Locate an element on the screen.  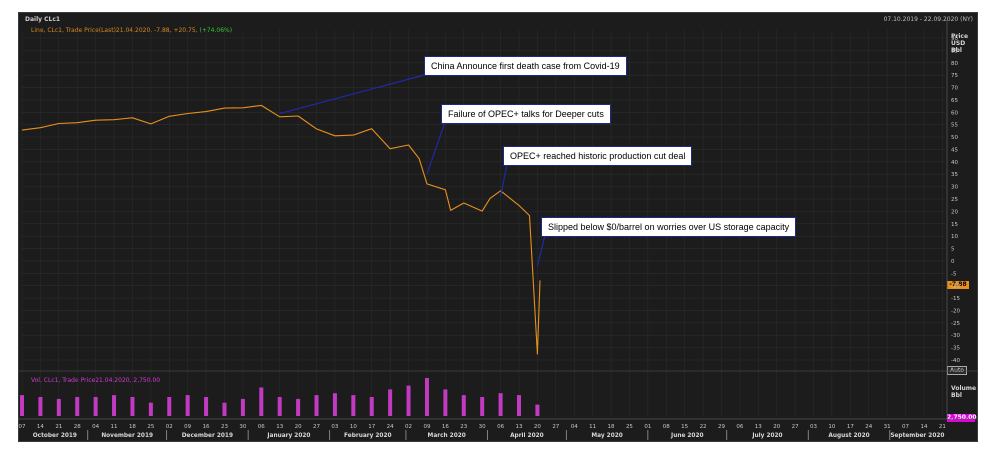
y-tick-label: -20 is located at coordinates (955, 311).